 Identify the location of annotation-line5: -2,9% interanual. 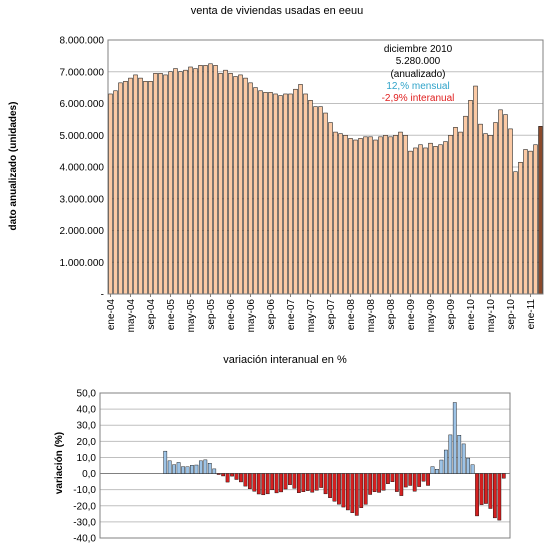
(418, 98).